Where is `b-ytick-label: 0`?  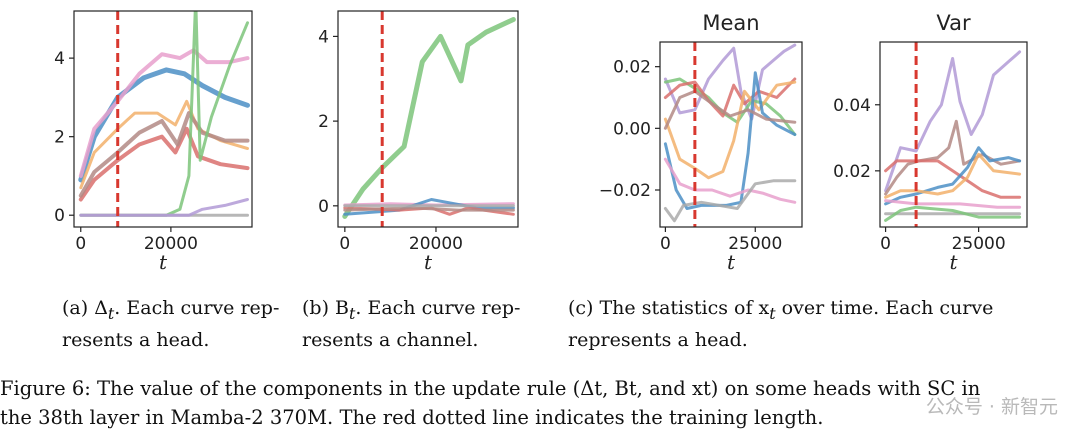 b-ytick-label: 0 is located at coordinates (323, 207).